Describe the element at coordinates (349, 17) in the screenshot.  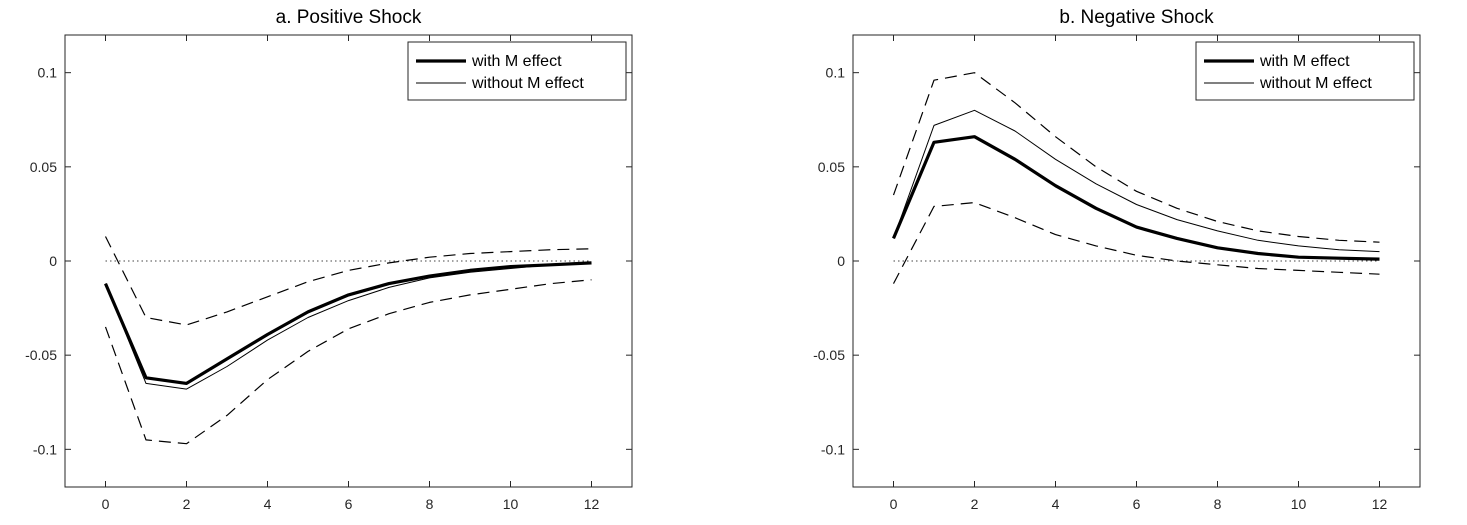
I see `chart-title: a. Positive Shock` at that location.